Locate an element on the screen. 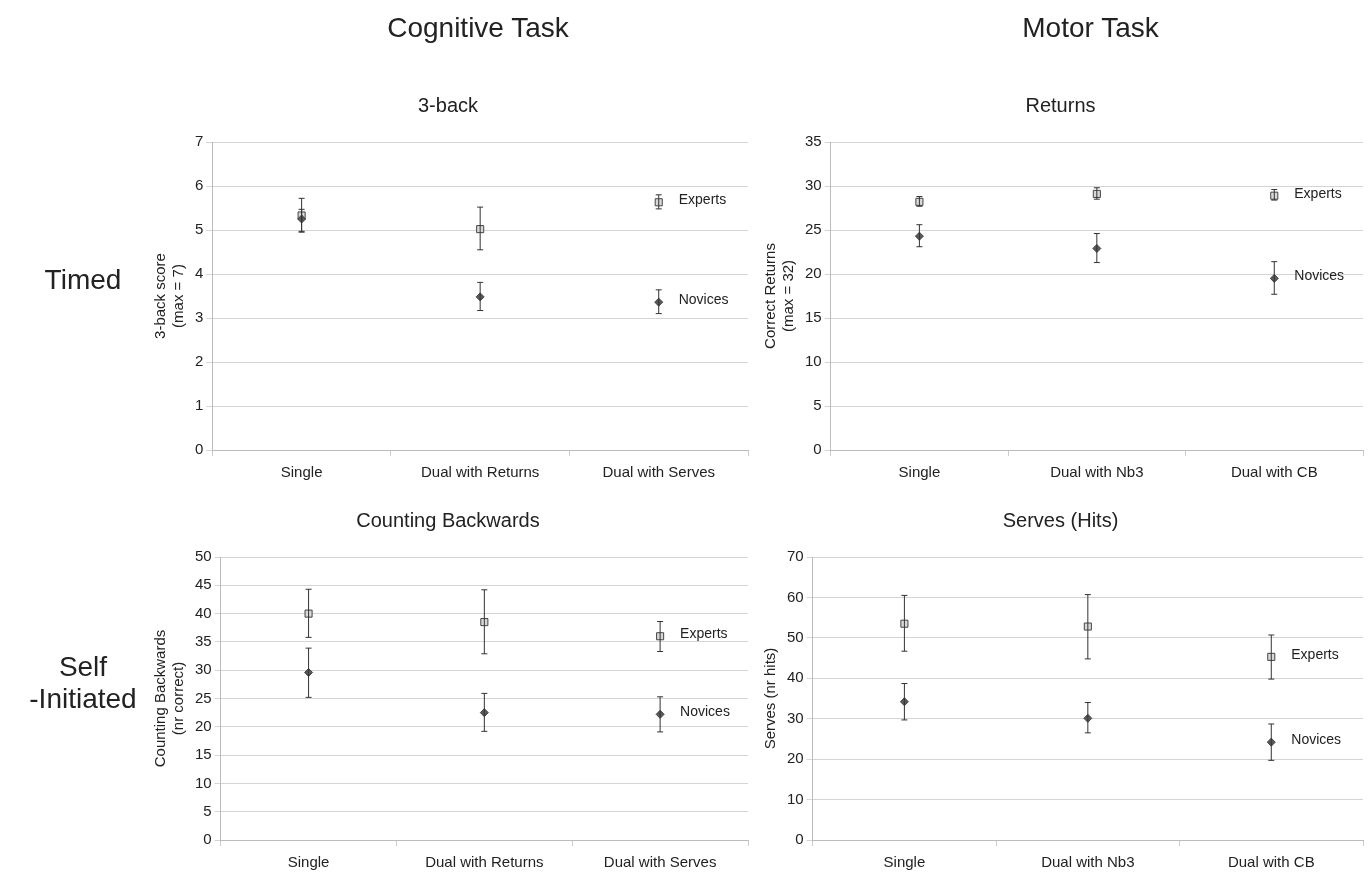 Image resolution: width=1370 pixels, height=875 pixels. y-tick-label: 70 is located at coordinates (795, 556).